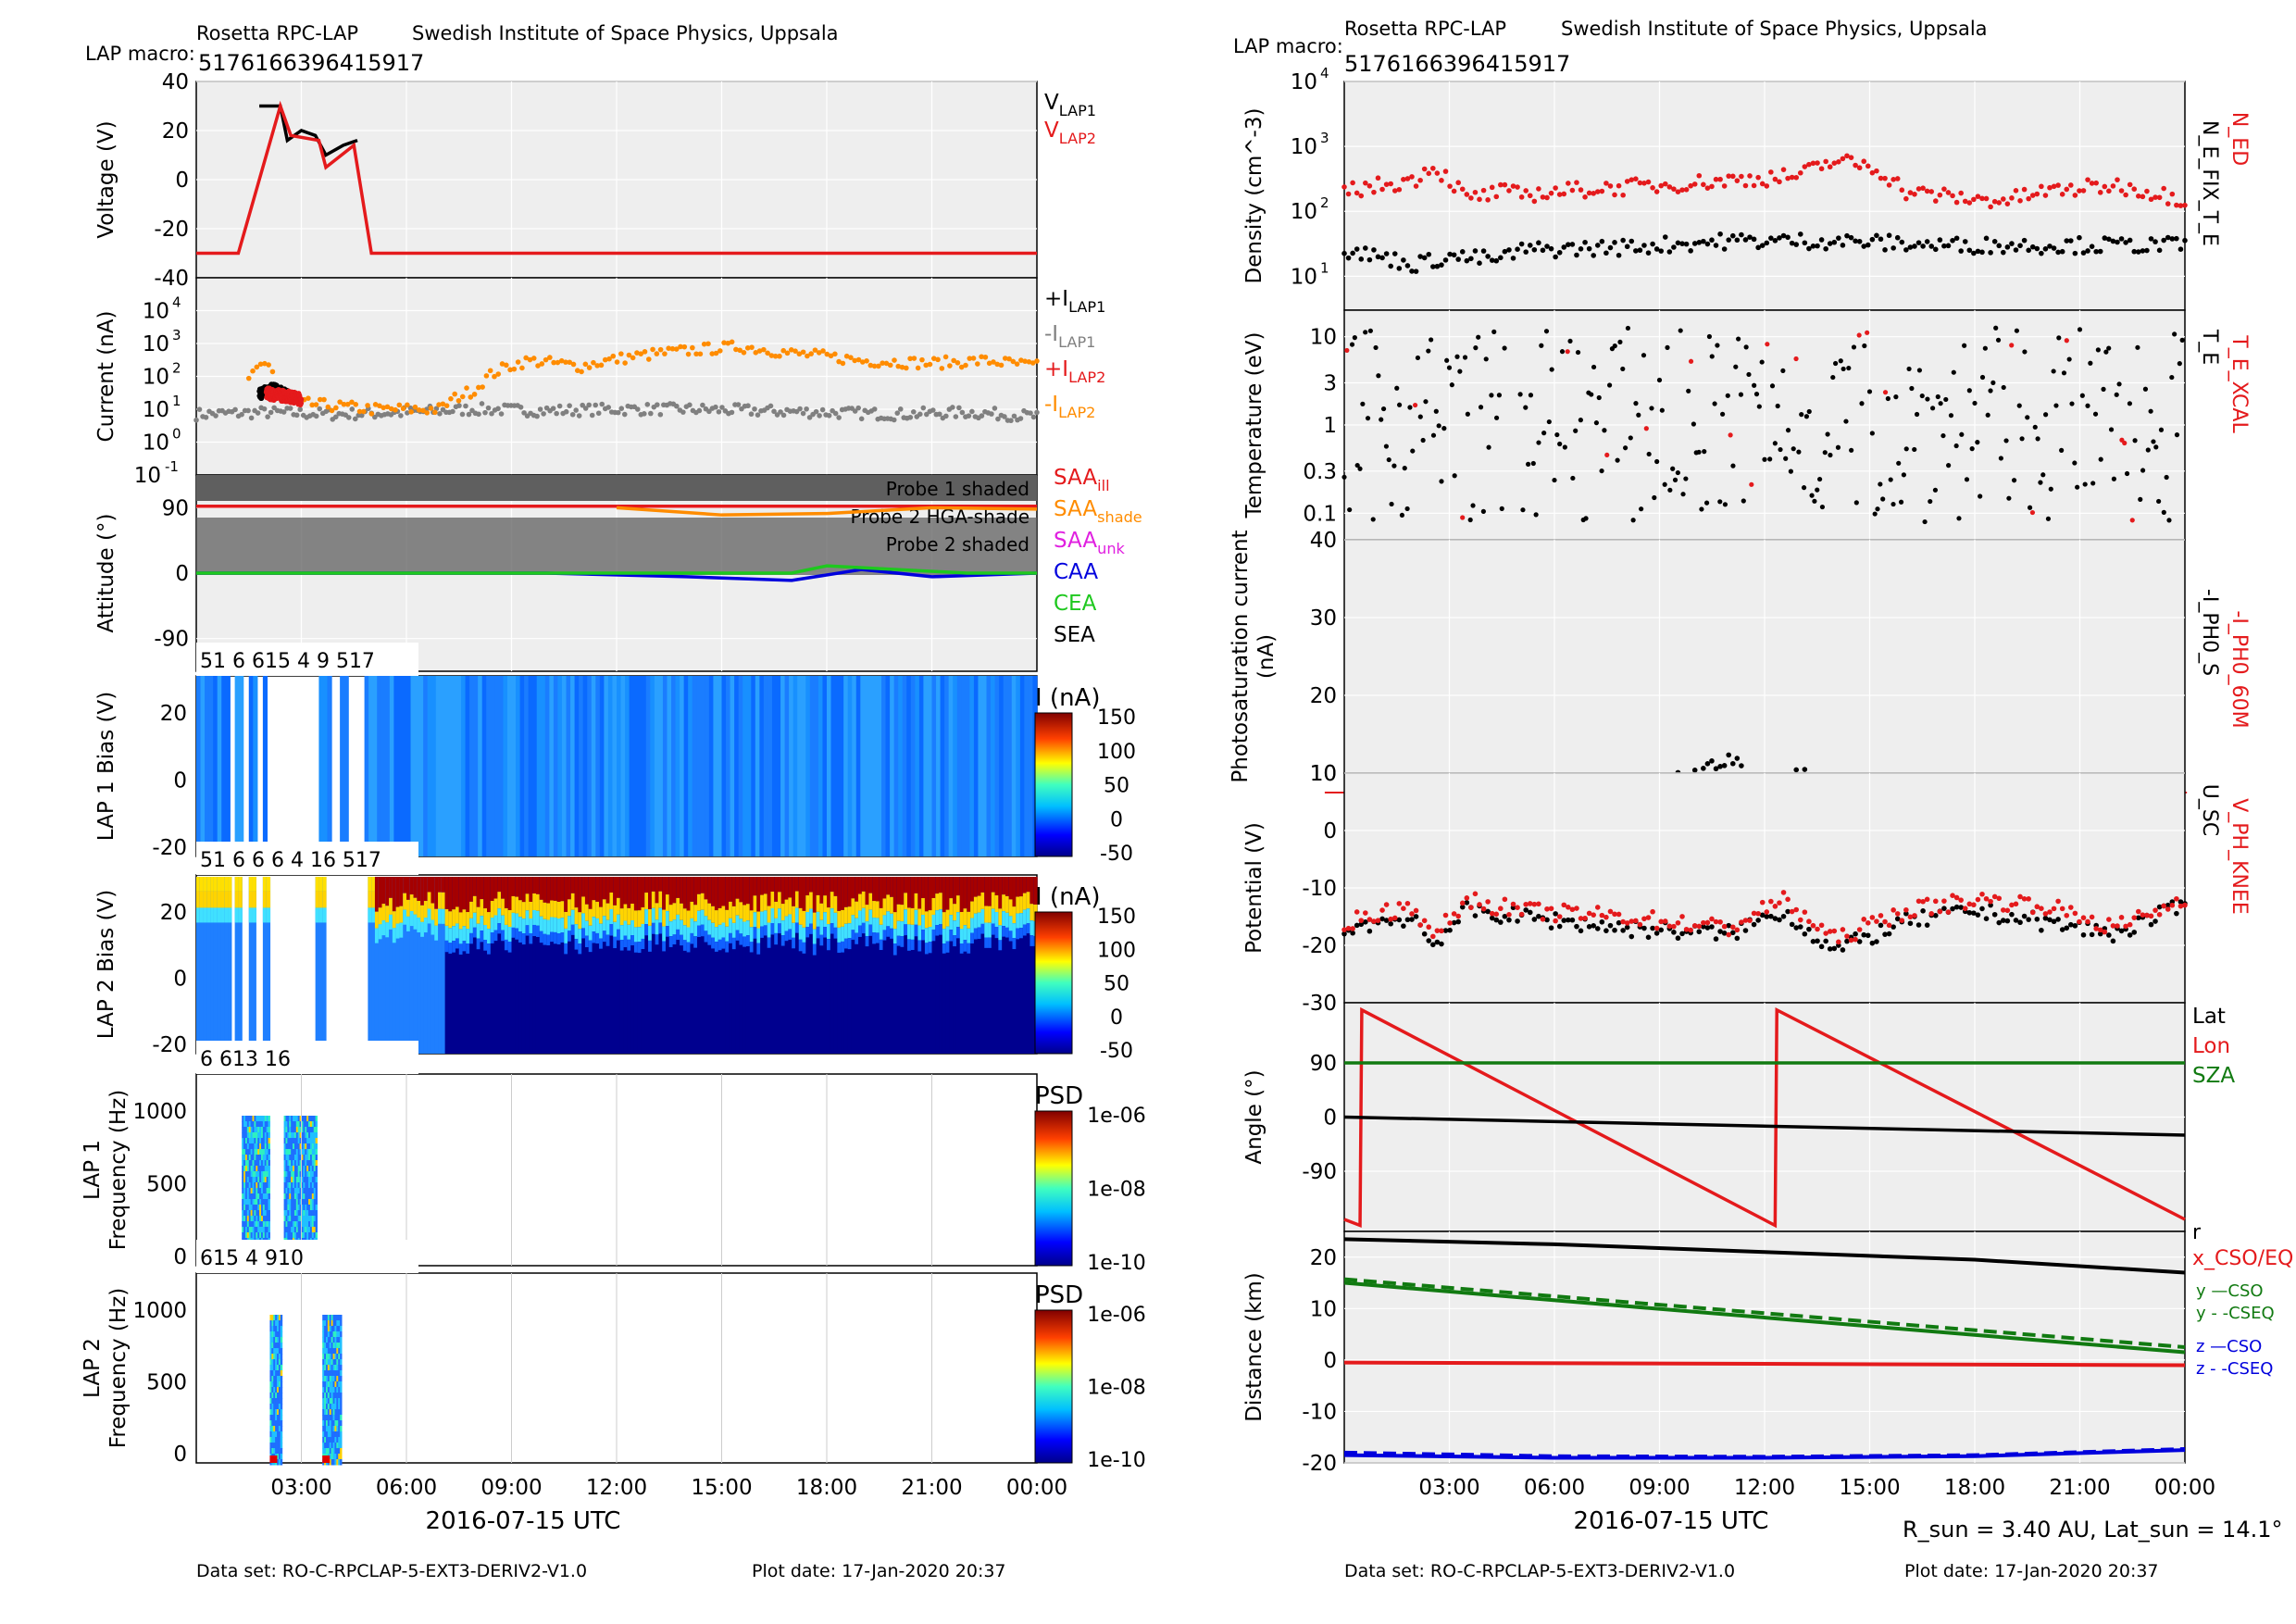  Describe the element at coordinates (169, 1045) in the screenshot. I see `lap2_sweep-ytick: -20` at that location.